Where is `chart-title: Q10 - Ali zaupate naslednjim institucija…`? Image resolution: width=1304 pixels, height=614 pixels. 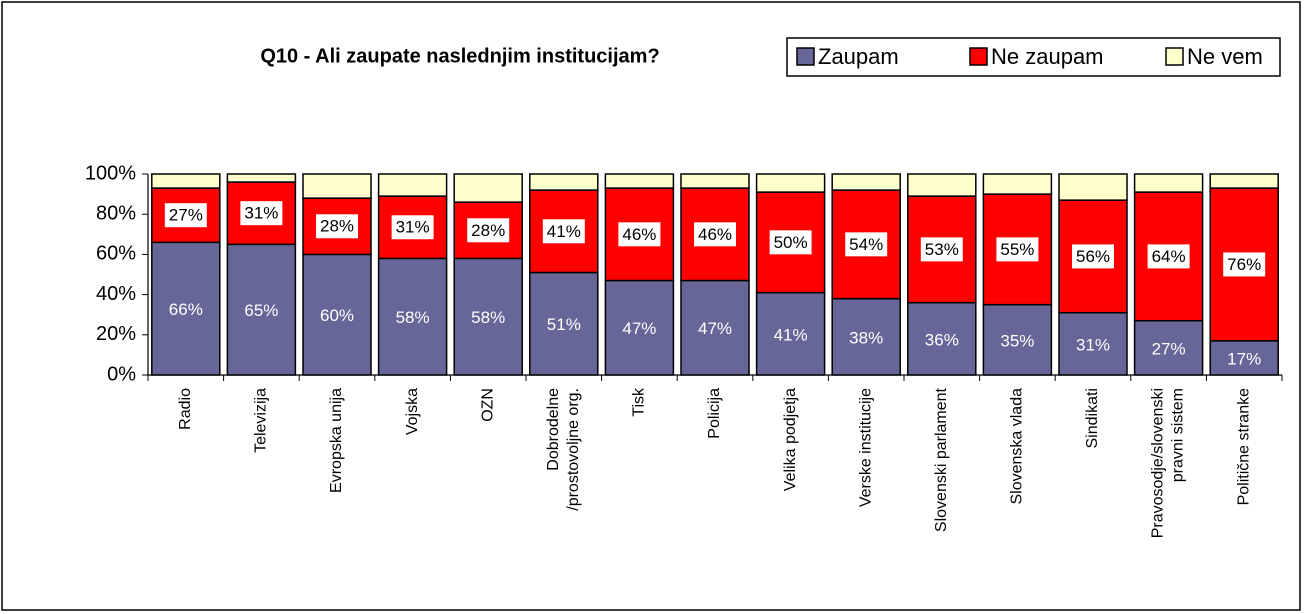
chart-title: Q10 - Ali zaupate naslednjim institucija… is located at coordinates (459, 56).